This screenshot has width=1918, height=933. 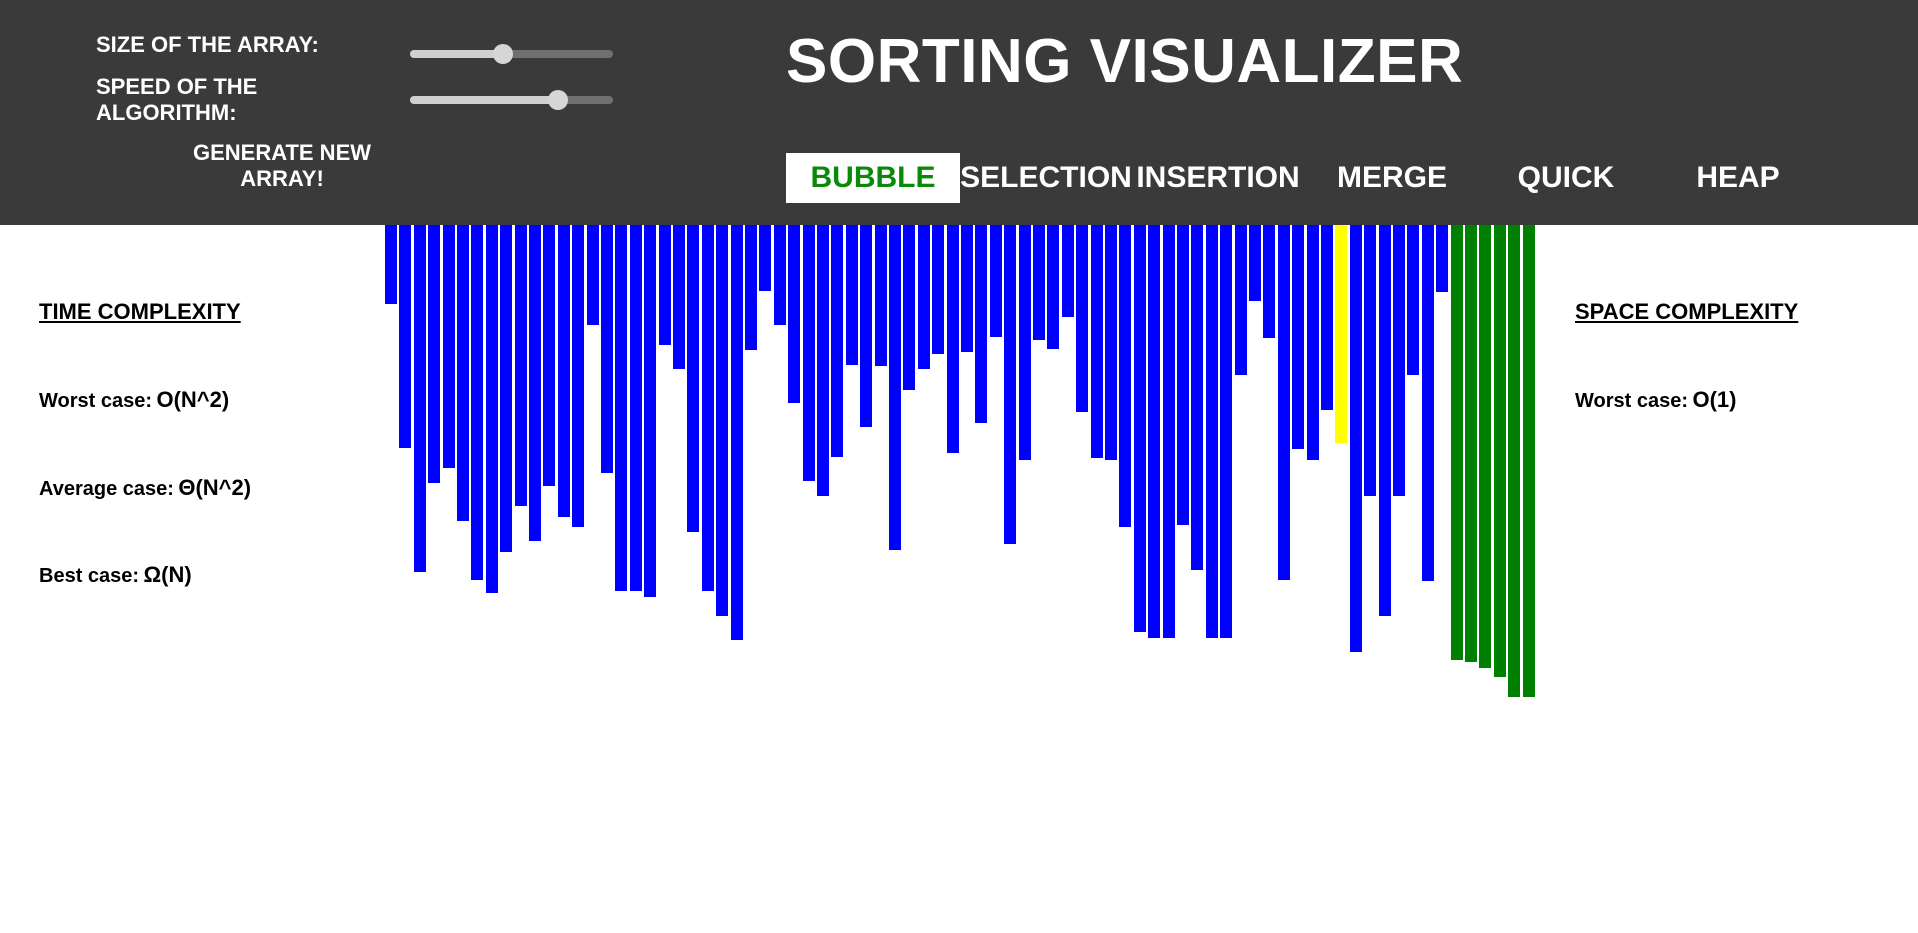 What do you see at coordinates (457, 54) in the screenshot?
I see `array-size-slider-fill` at bounding box center [457, 54].